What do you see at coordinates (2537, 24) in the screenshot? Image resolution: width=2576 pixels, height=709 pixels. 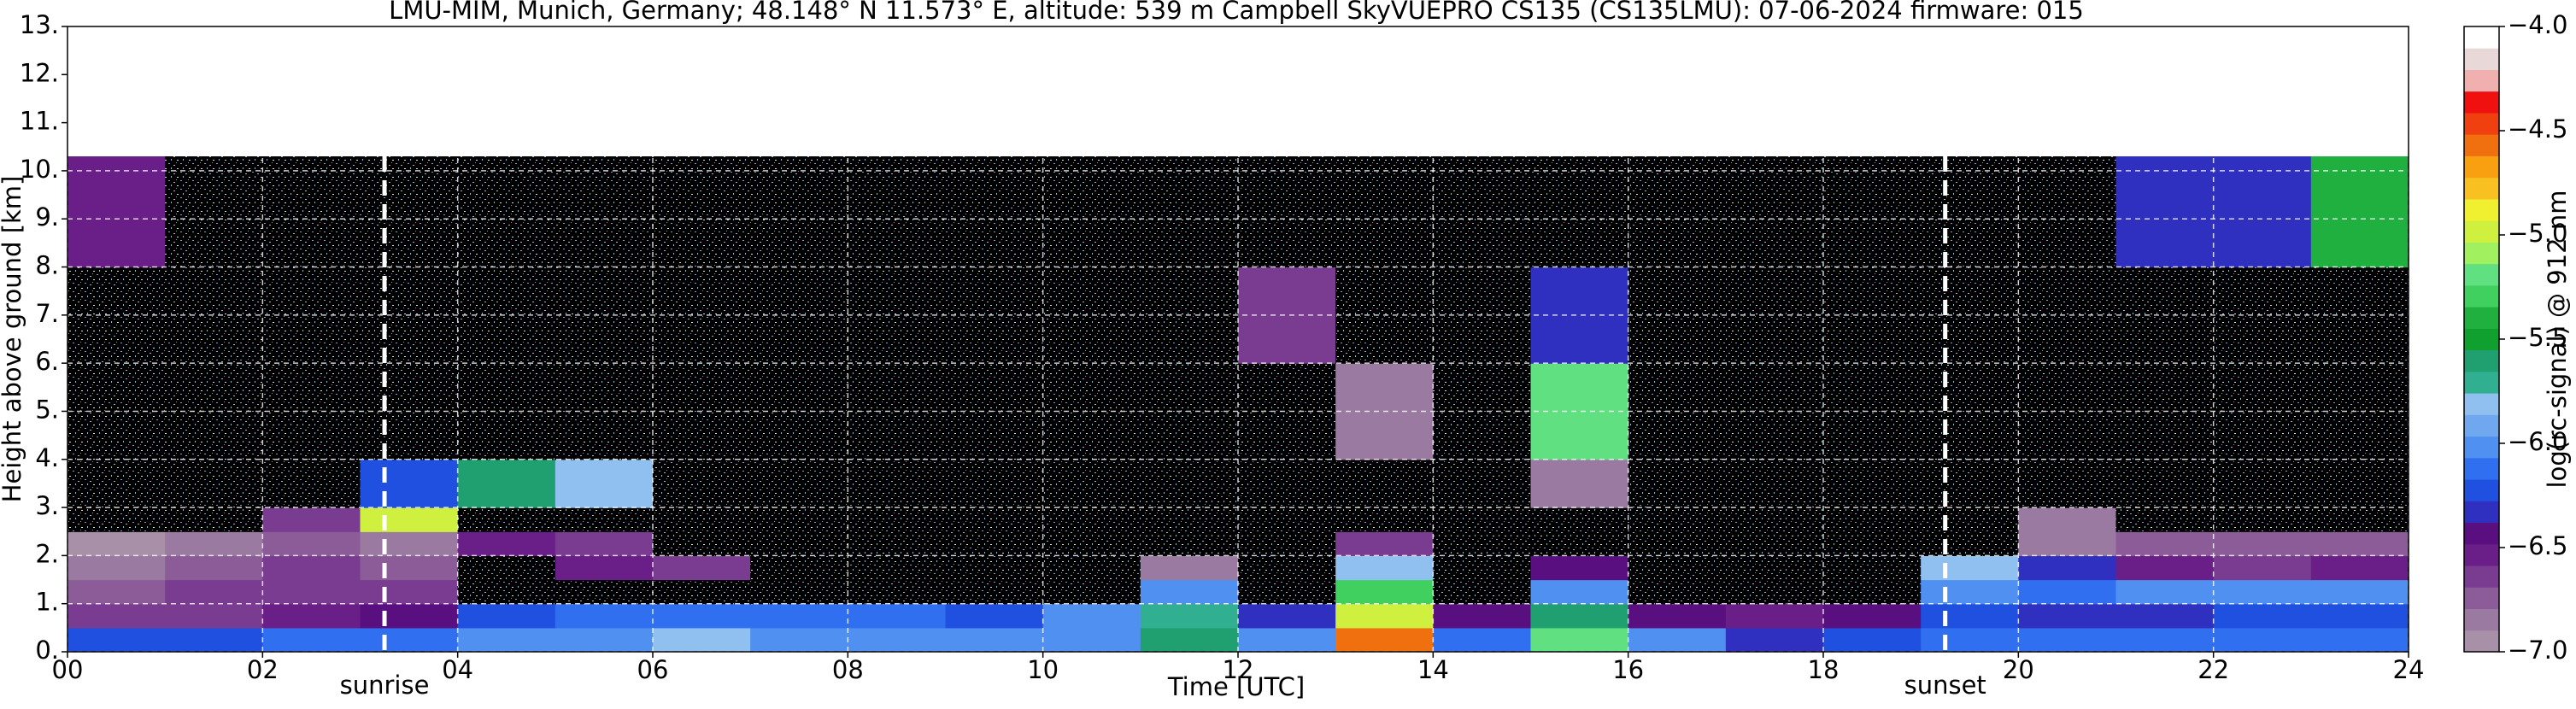 I see `colorbar-tick-label: −4.0` at bounding box center [2537, 24].